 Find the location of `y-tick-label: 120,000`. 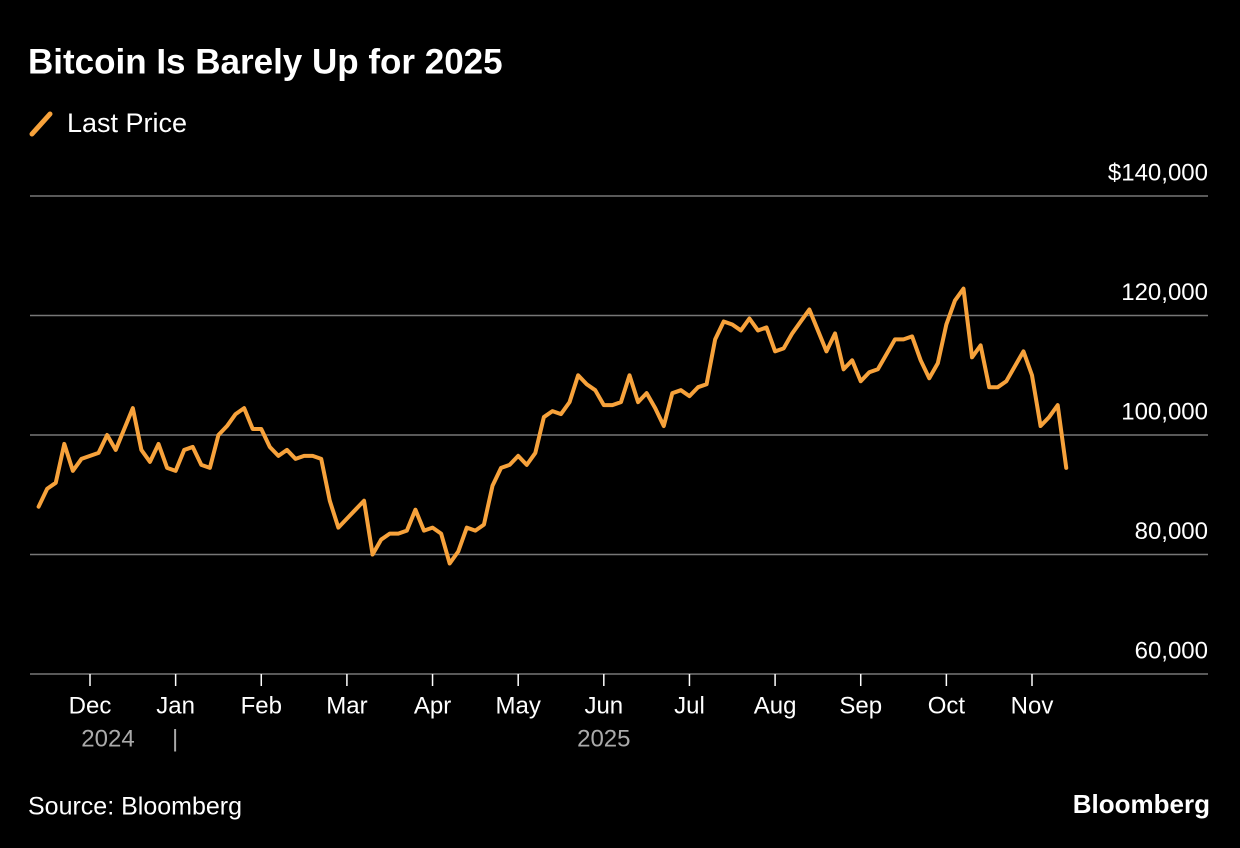

y-tick-label: 120,000 is located at coordinates (1164, 292).